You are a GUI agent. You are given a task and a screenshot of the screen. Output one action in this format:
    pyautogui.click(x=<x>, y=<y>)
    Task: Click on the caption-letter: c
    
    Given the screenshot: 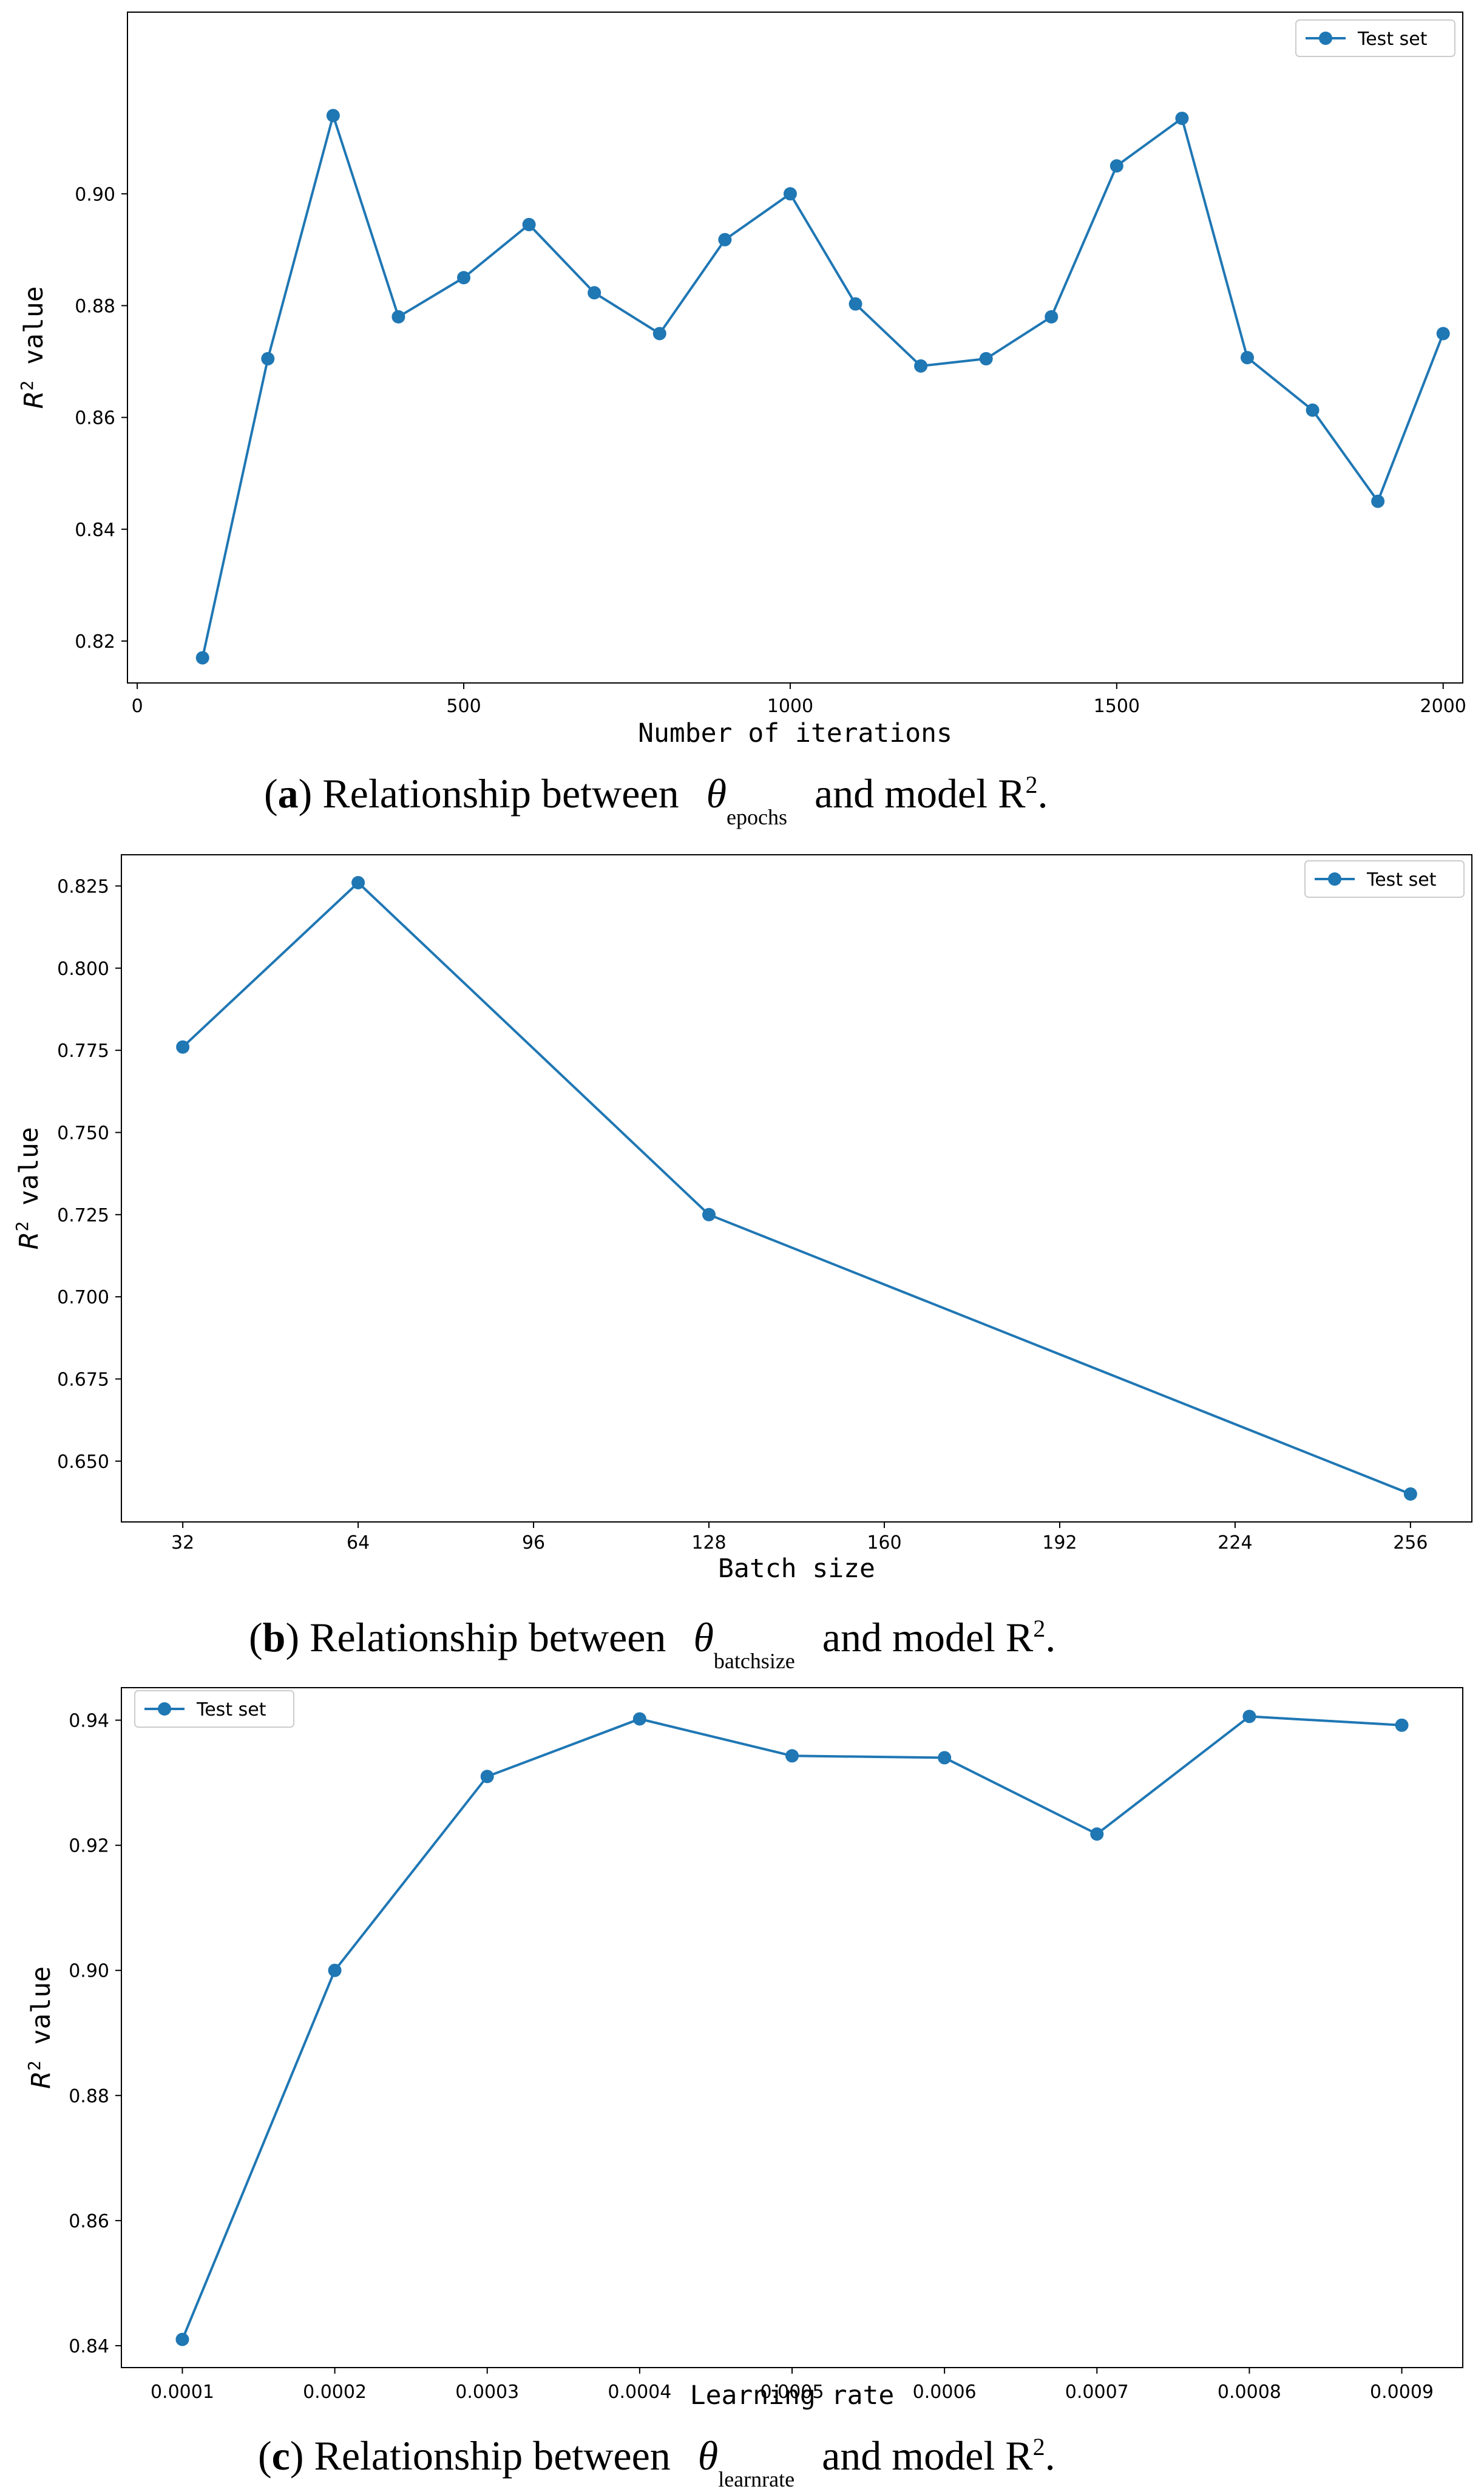 What is the action you would take?
    pyautogui.click(x=281, y=2456)
    